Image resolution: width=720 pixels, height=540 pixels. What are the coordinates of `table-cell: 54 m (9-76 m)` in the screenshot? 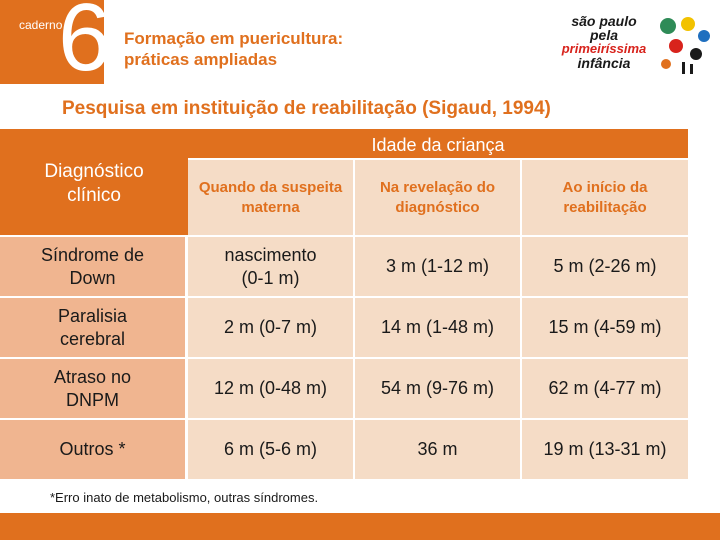 It's located at (437, 388).